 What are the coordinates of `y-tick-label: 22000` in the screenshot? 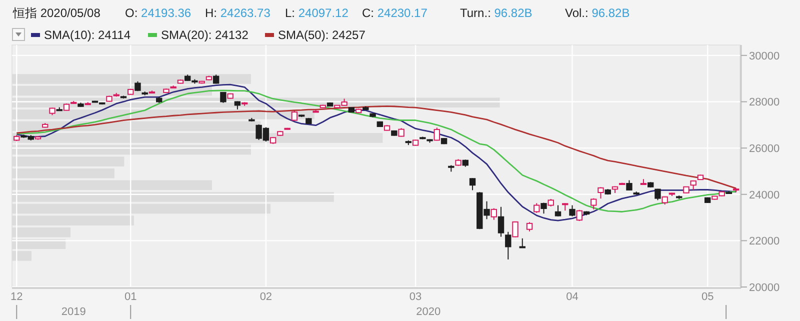 It's located at (764, 242).